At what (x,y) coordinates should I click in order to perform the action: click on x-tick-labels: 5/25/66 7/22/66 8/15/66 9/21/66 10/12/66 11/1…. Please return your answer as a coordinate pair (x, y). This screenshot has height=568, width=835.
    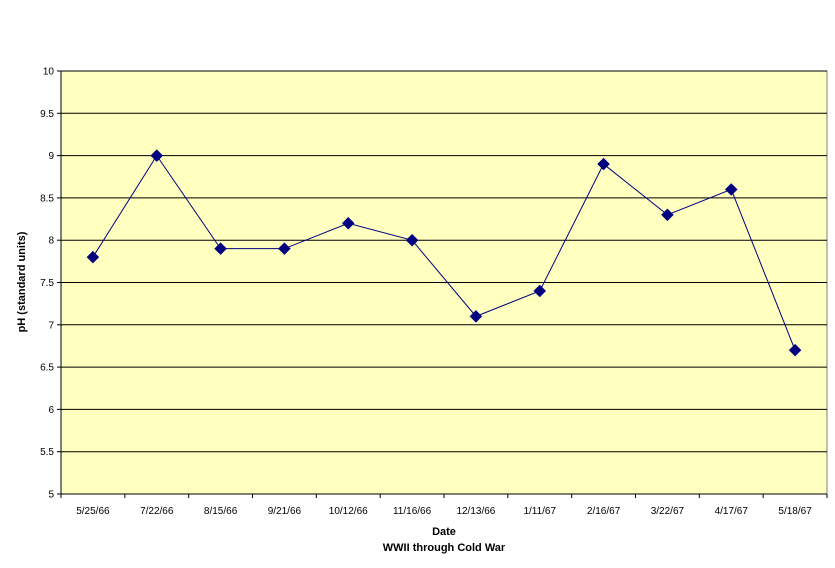
    Looking at the image, I should click on (444, 511).